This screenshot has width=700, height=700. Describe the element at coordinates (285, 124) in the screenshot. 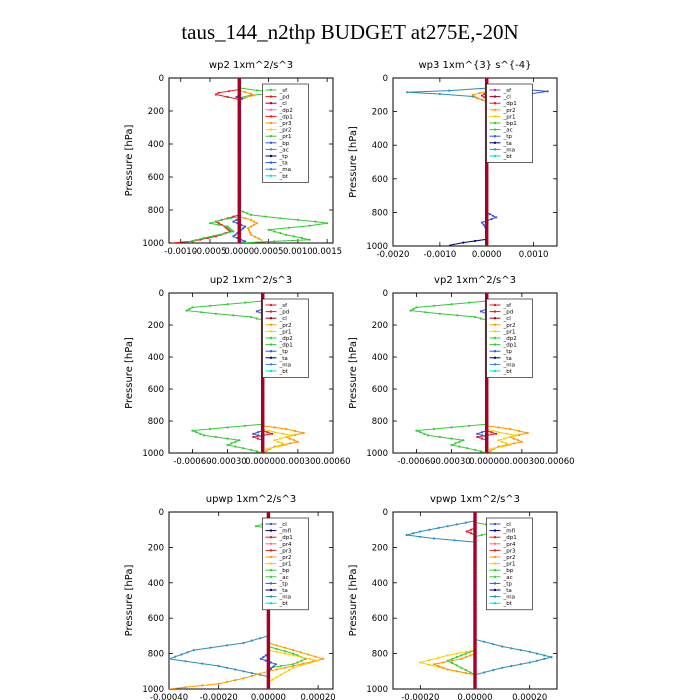

I see `legend-entry: _pr3` at that location.